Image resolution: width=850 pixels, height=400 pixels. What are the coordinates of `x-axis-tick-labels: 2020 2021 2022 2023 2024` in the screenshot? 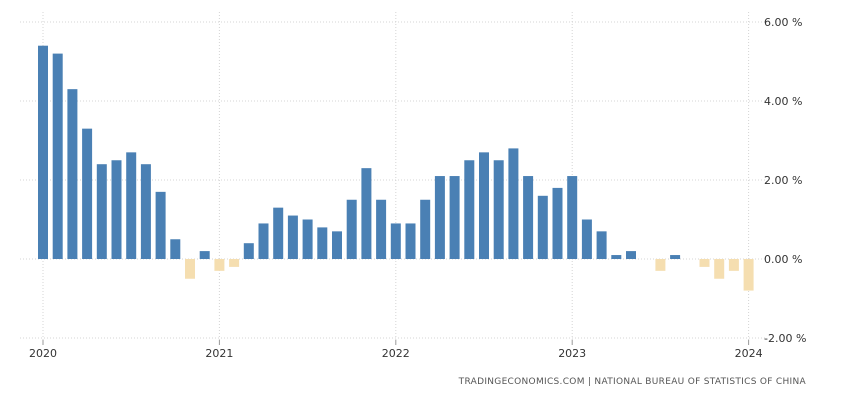 It's located at (396, 353).